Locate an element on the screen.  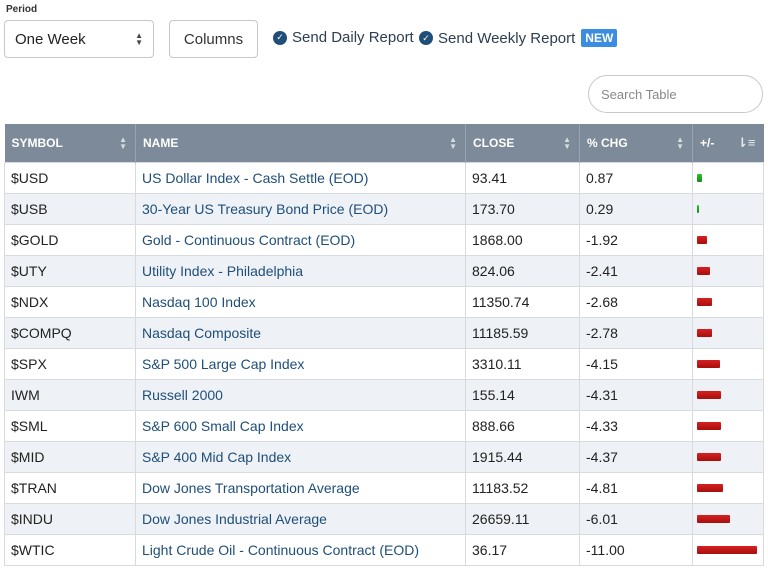
column-header-chg: % CHG ▲ ▼ is located at coordinates (636, 143).